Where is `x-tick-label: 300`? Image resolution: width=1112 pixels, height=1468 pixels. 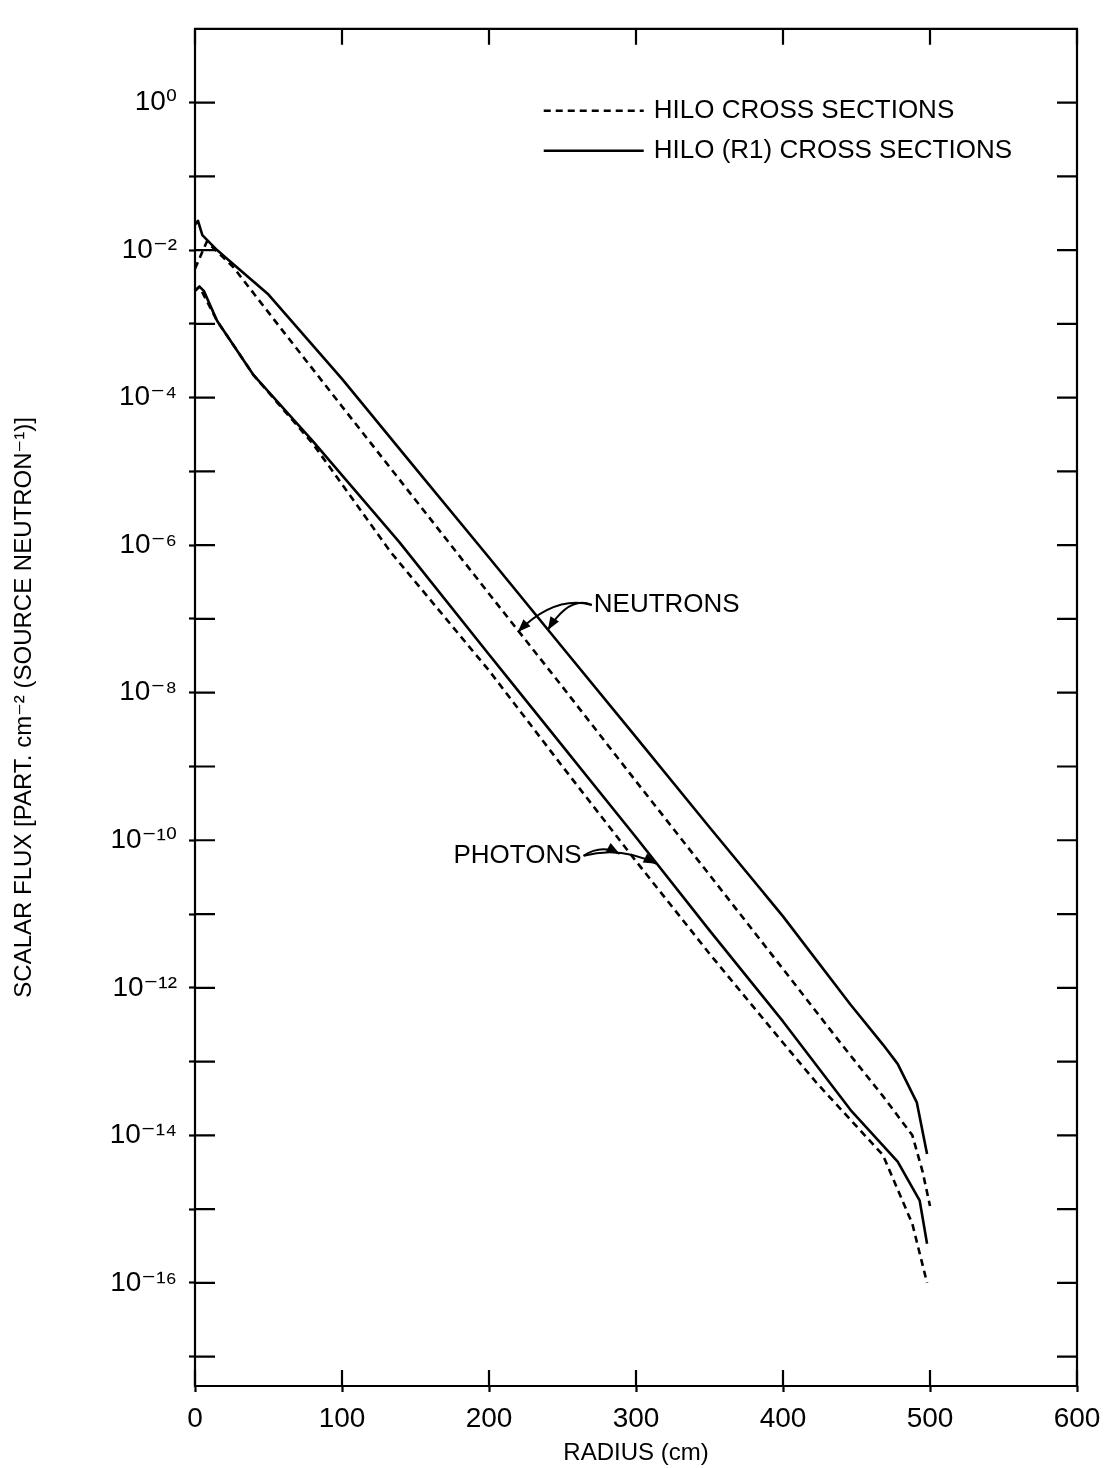
x-tick-label: 300 is located at coordinates (636, 1417).